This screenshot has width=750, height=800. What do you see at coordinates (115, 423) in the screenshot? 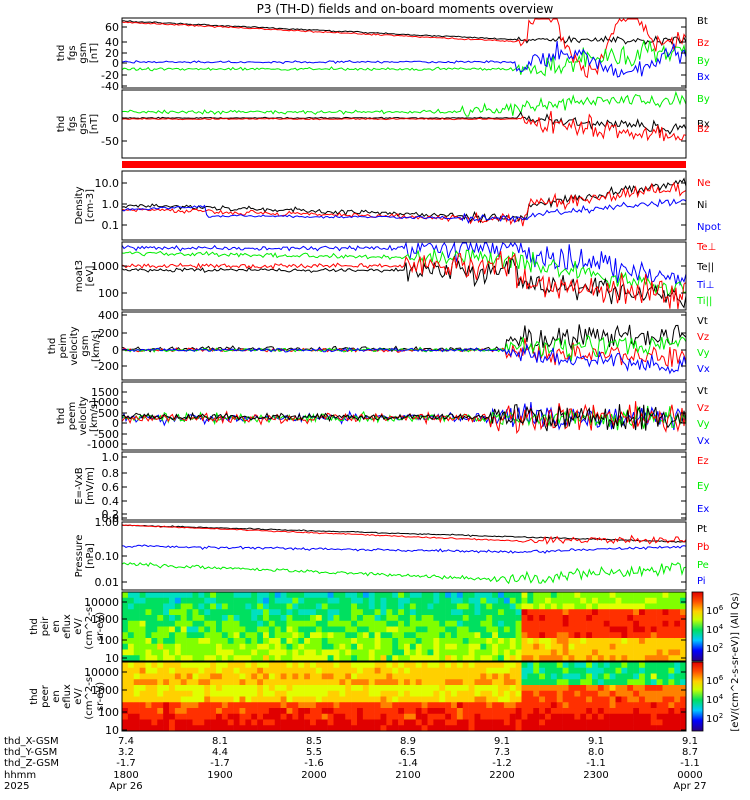
I see `y-tick-label: 0` at bounding box center [115, 423].